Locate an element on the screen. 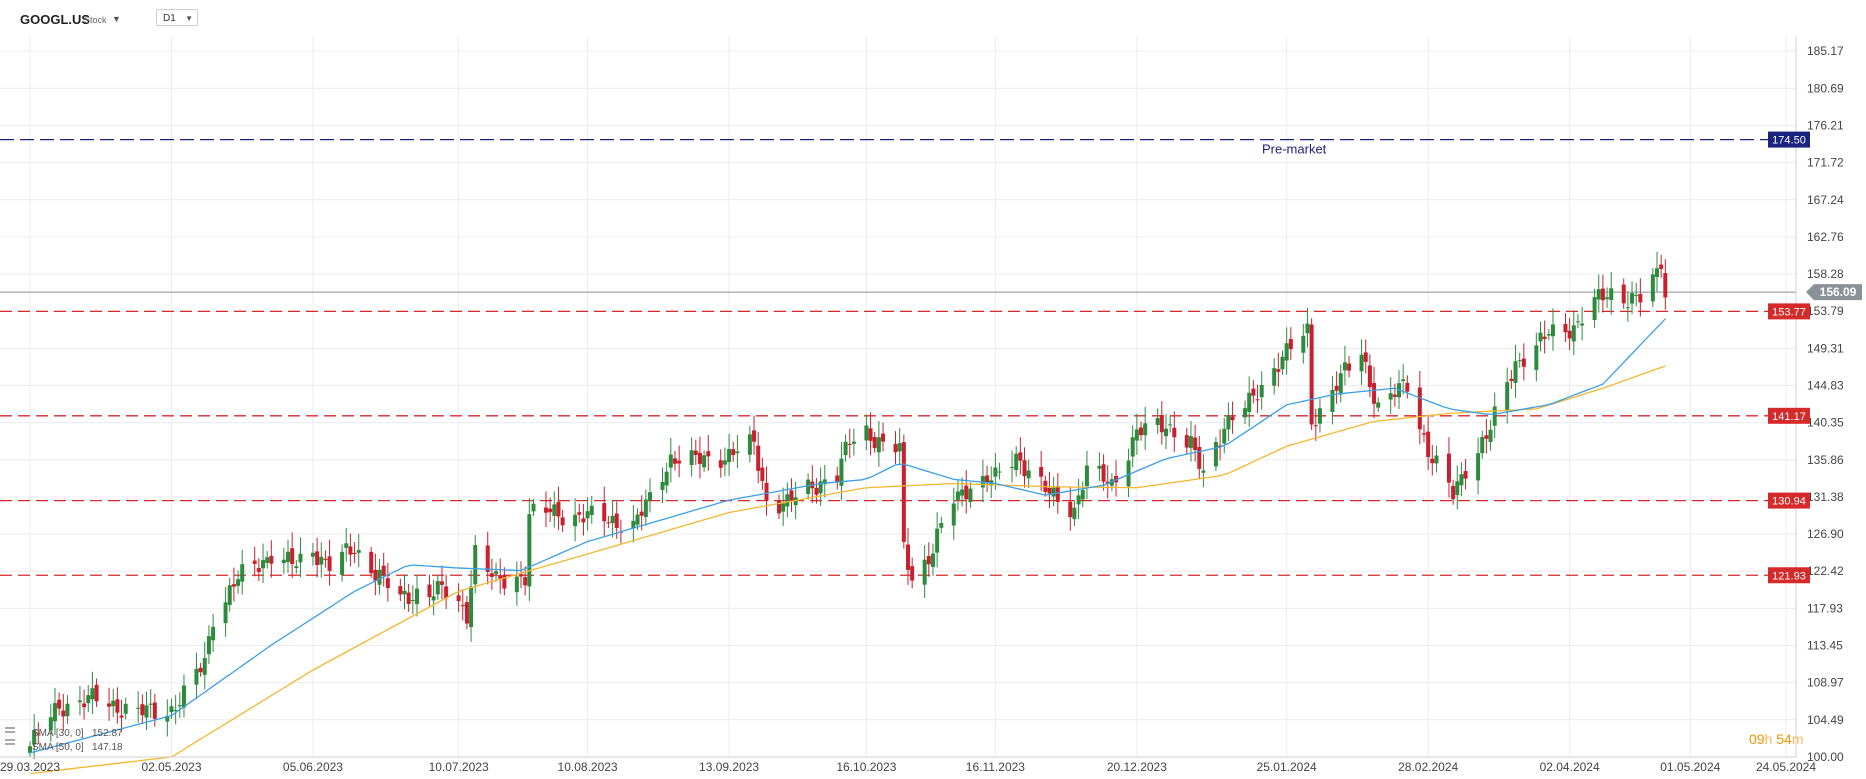 Image resolution: width=1866 pixels, height=779 pixels. symbol-name: GOOGL.US is located at coordinates (55, 19).